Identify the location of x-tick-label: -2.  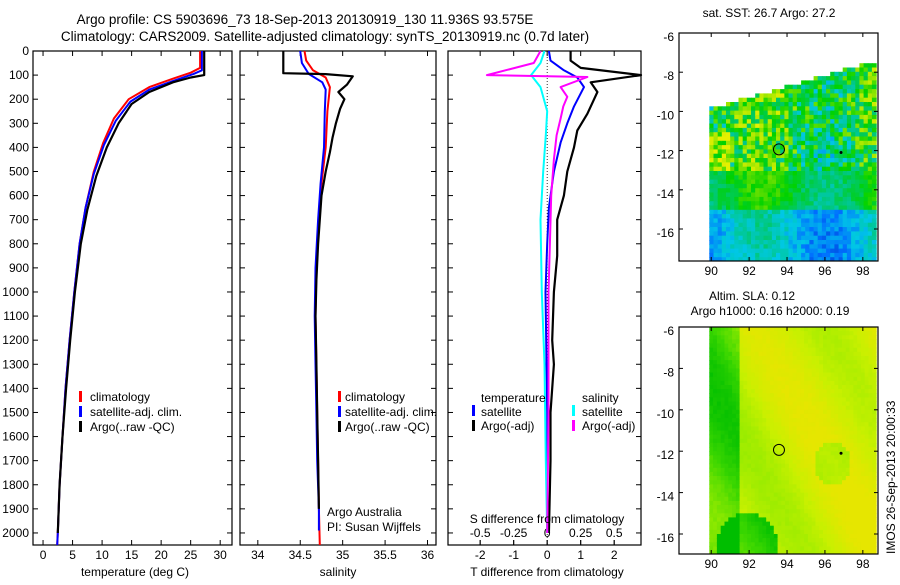
(480, 555).